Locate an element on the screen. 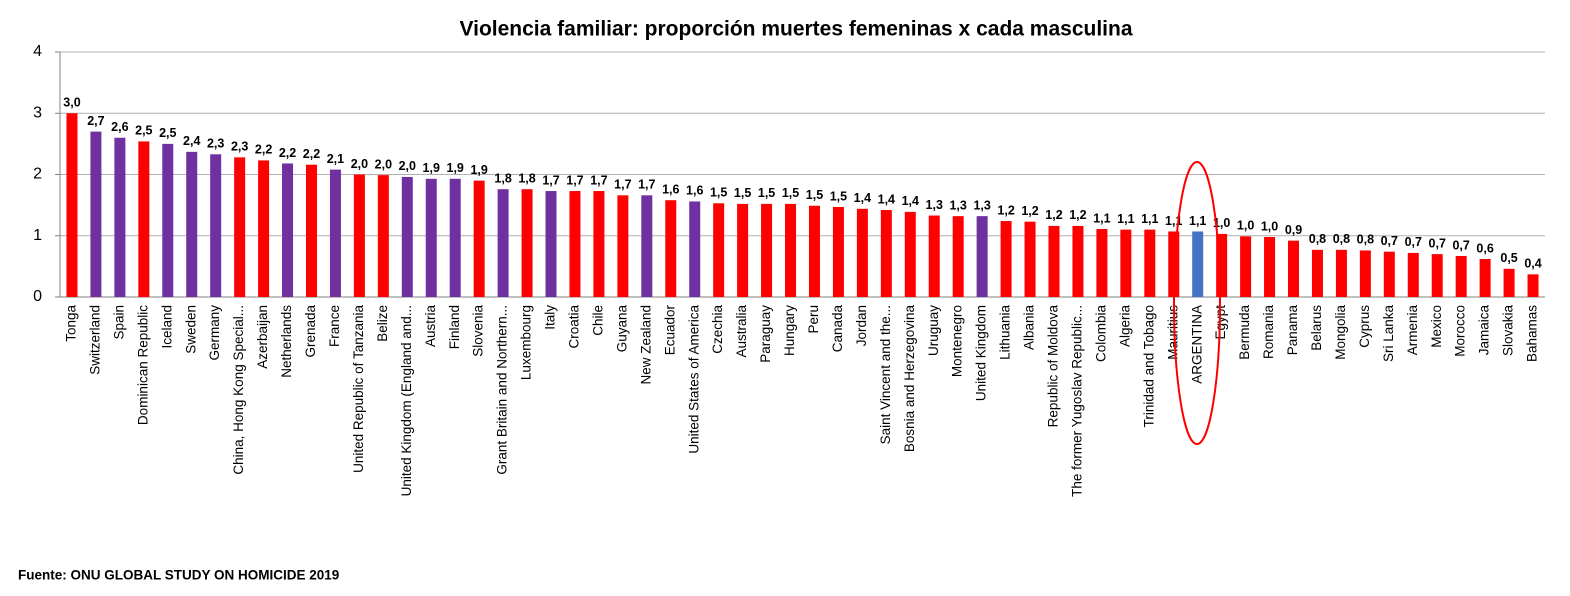  value-label: 1,0 is located at coordinates (1245, 226).